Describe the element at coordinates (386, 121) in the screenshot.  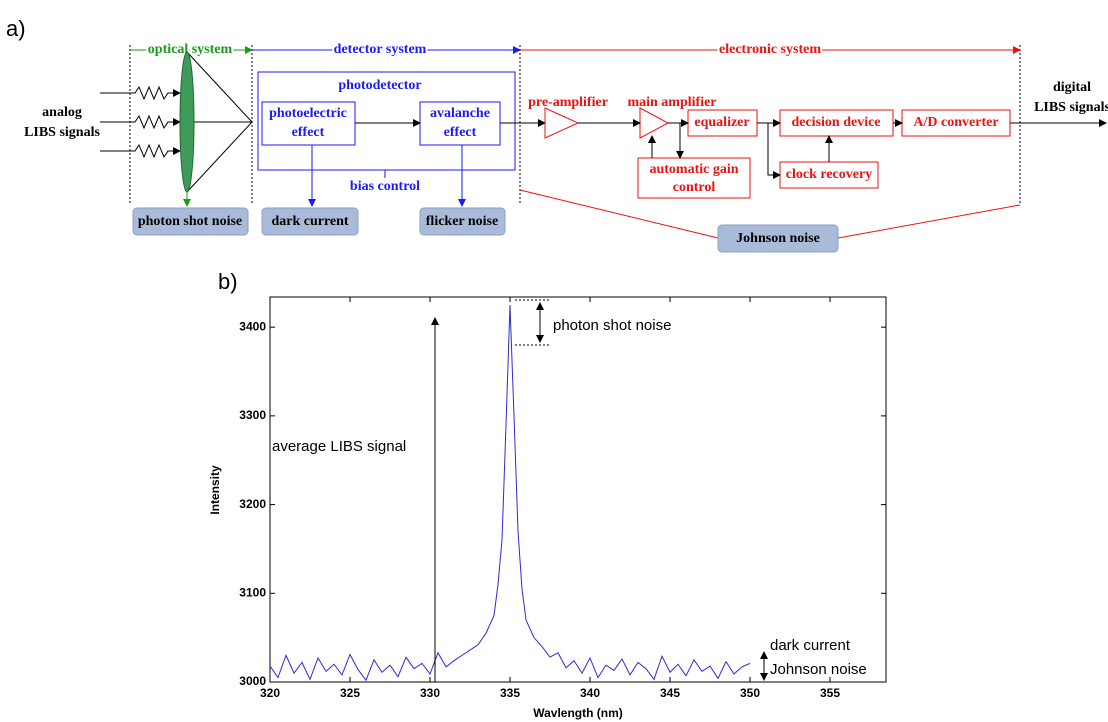
I see `photodetector-box` at that location.